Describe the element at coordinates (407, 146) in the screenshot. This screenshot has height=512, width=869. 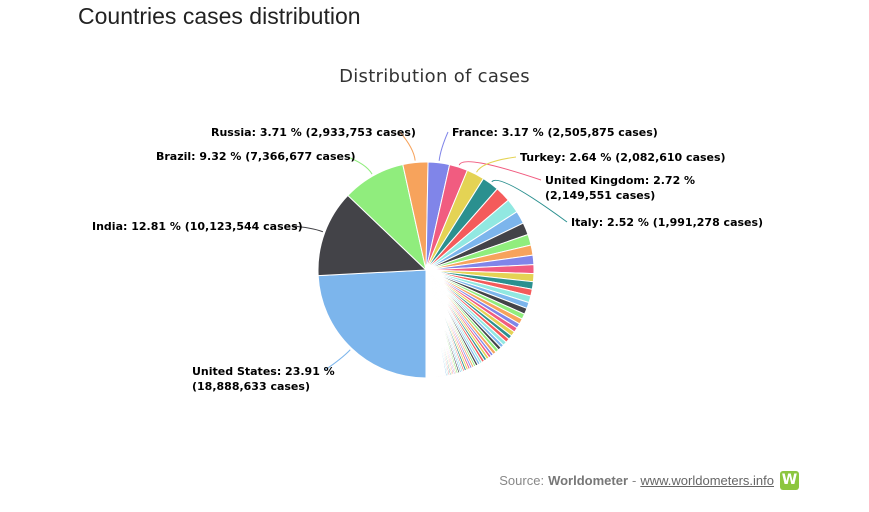
I see `connector-russia` at that location.